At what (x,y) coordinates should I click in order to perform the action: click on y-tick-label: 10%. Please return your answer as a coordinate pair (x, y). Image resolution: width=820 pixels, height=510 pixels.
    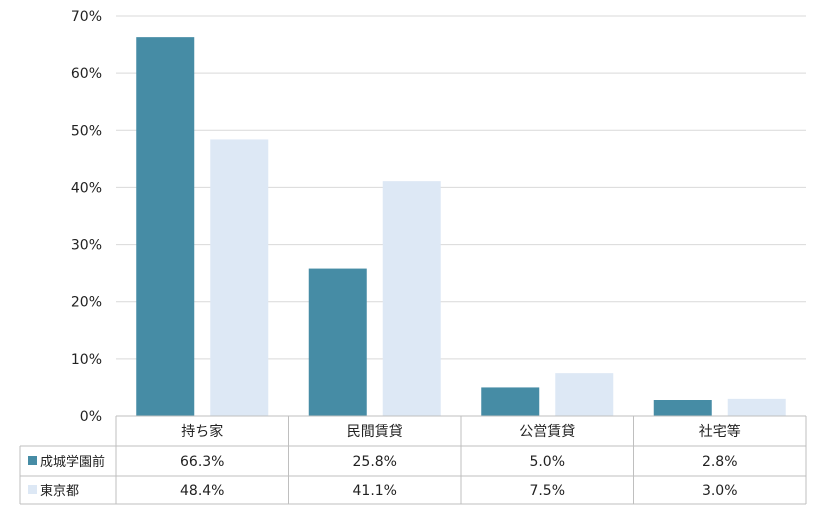
    Looking at the image, I should click on (86, 360).